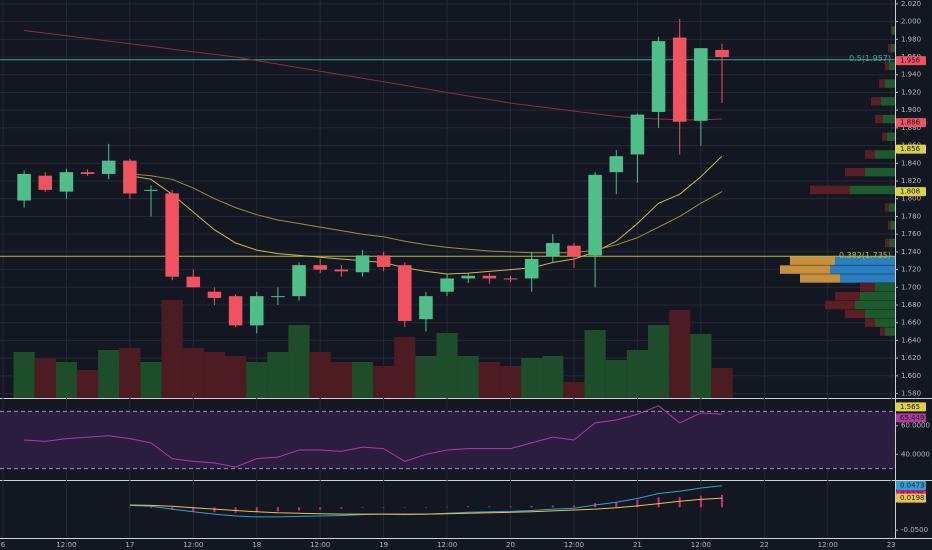 The image size is (932, 550). What do you see at coordinates (911, 199) in the screenshot?
I see `y-tick-label: 1.800` at bounding box center [911, 199].